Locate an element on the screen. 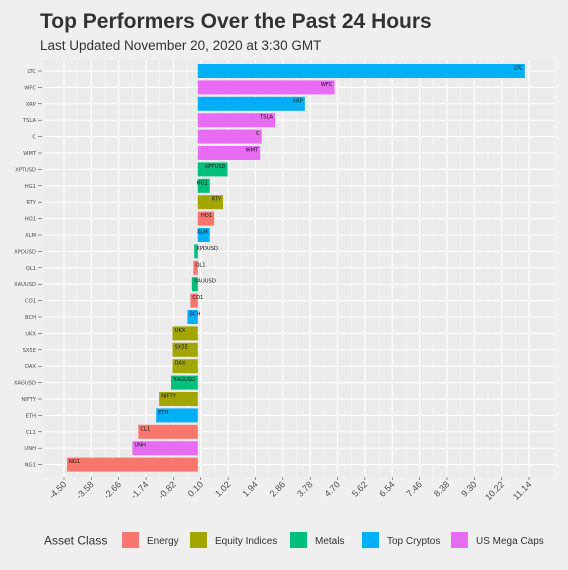 Image resolution: width=568 pixels, height=570 pixels. bar-label-rty: RTY is located at coordinates (216, 200).